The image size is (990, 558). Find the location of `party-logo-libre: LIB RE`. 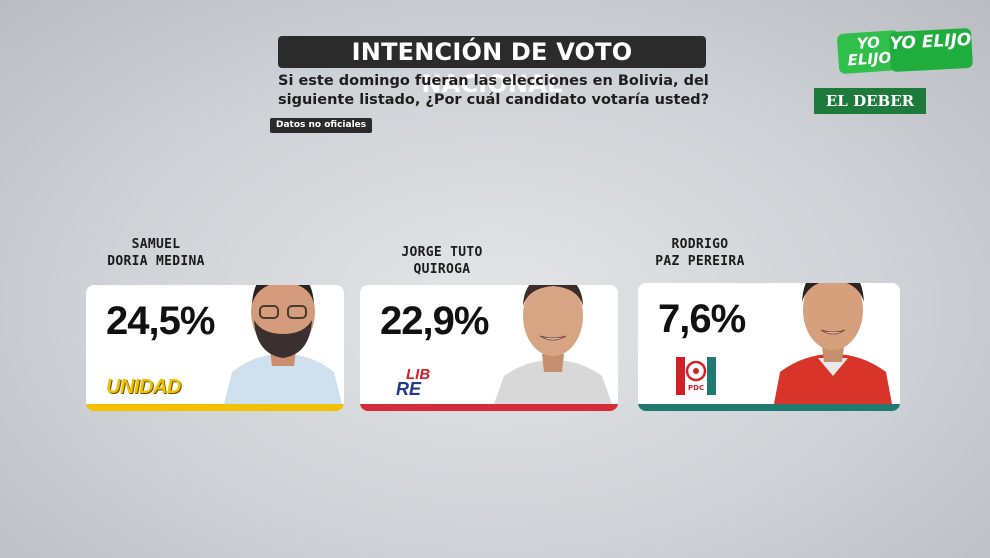

party-logo-libre: LIB RE is located at coordinates (413, 382).